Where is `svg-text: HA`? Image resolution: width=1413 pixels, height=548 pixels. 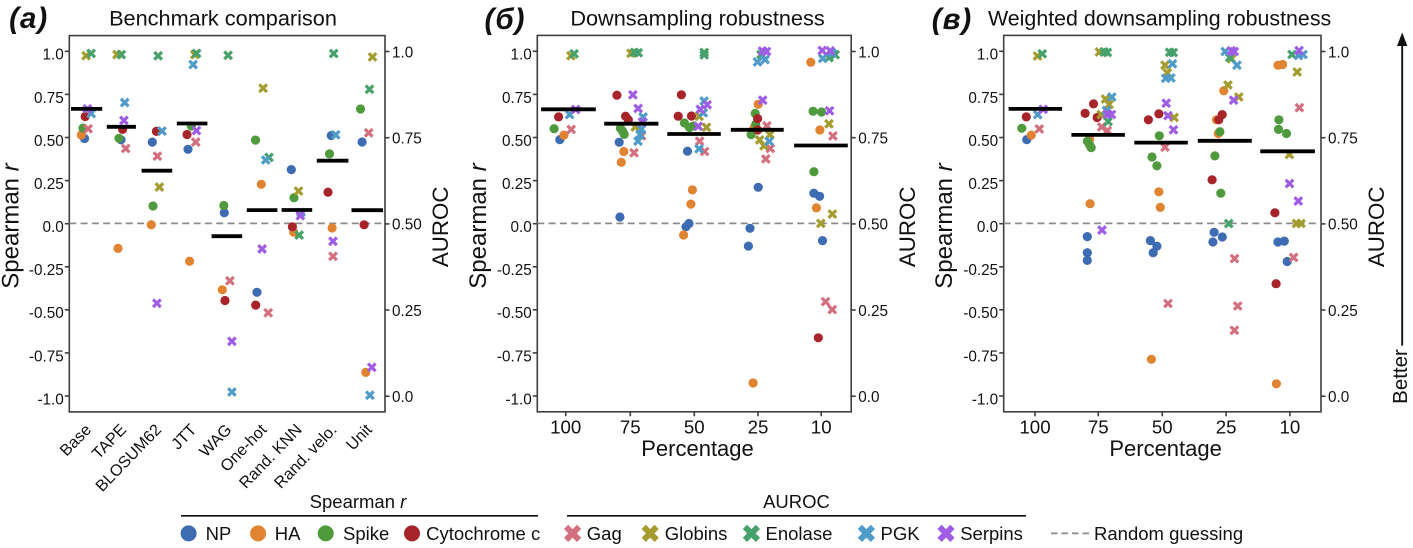 svg-text: HA is located at coordinates (288, 533).